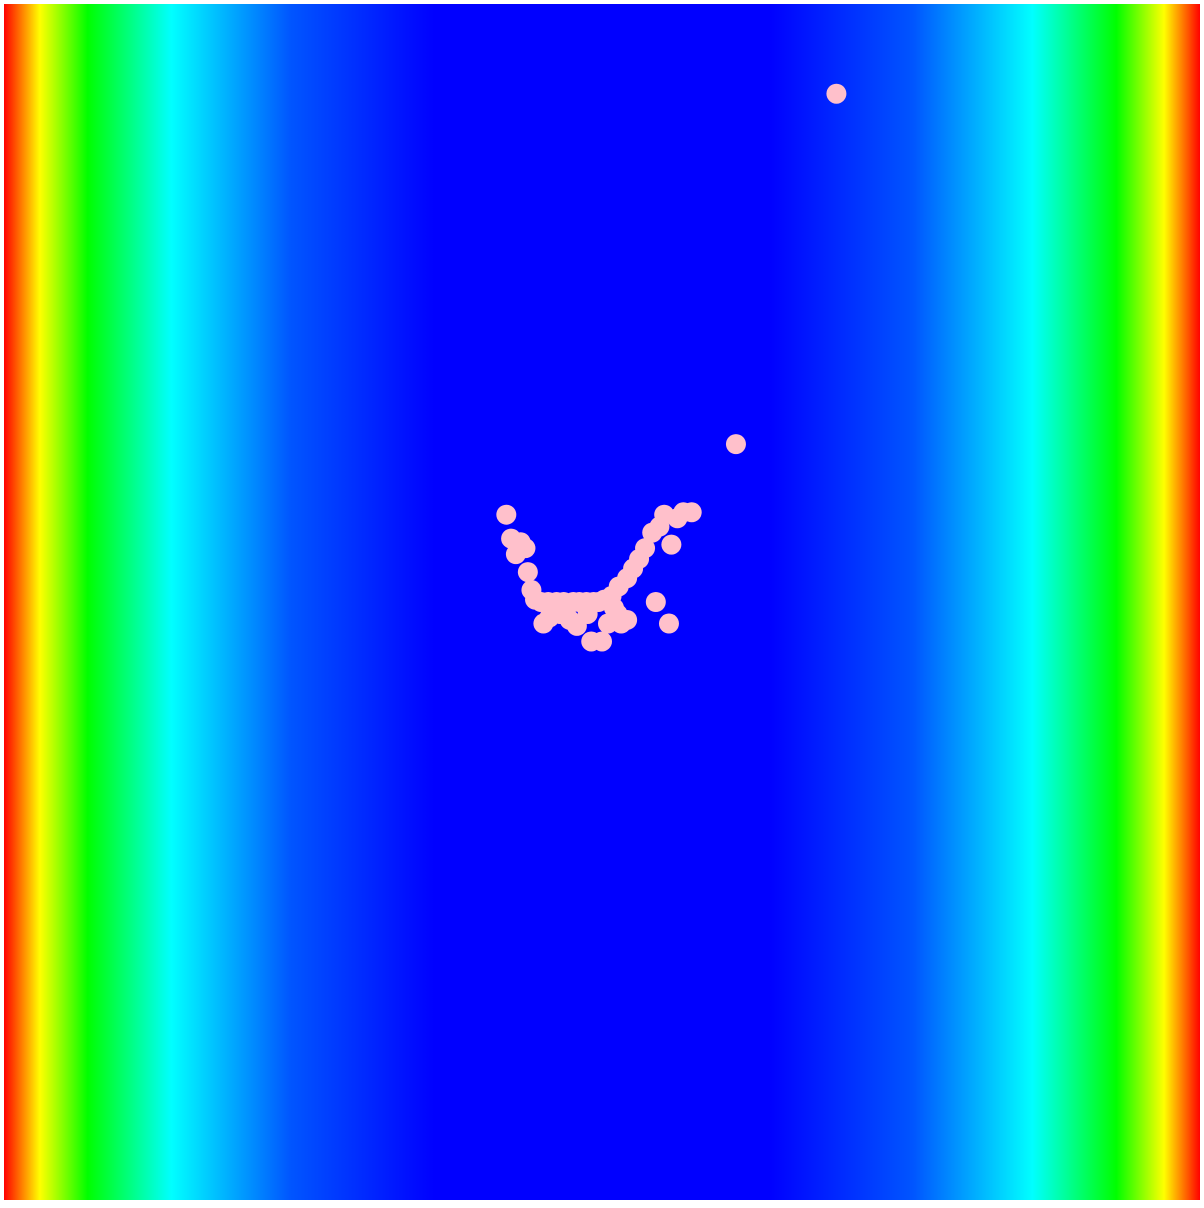 This screenshot has height=1208, width=1204. Describe the element at coordinates (630, 1207) in the screenshot. I see `x-tick-label: 0.00` at that location.